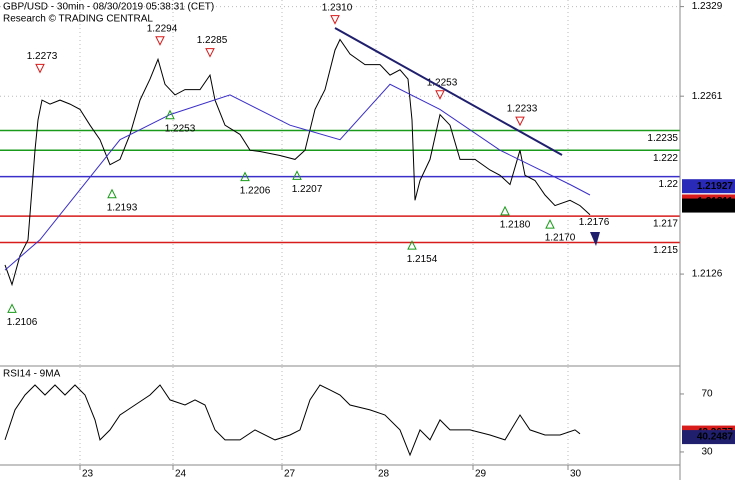 This screenshot has width=735, height=480. What do you see at coordinates (594, 222) in the screenshot?
I see `note-label: 1.2176` at bounding box center [594, 222].